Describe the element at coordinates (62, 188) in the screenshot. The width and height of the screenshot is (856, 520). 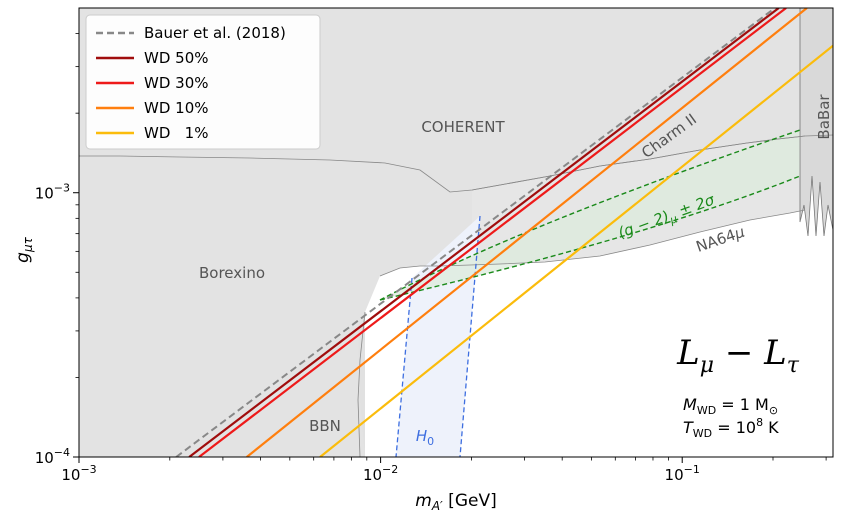
I see `y-tick-label-exp-1: −3` at that location.